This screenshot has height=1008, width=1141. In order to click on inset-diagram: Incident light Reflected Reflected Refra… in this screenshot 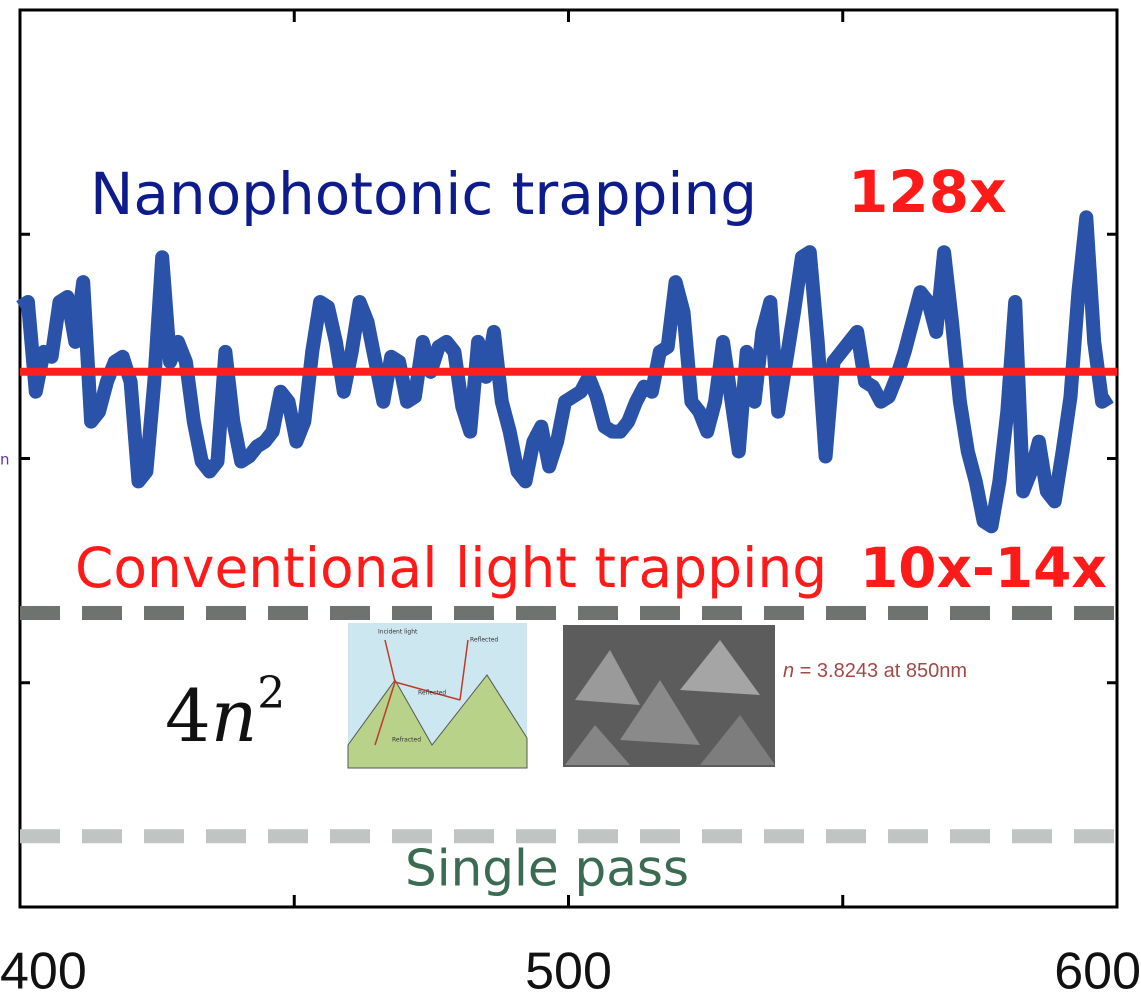, I will do `click(437, 696)`.